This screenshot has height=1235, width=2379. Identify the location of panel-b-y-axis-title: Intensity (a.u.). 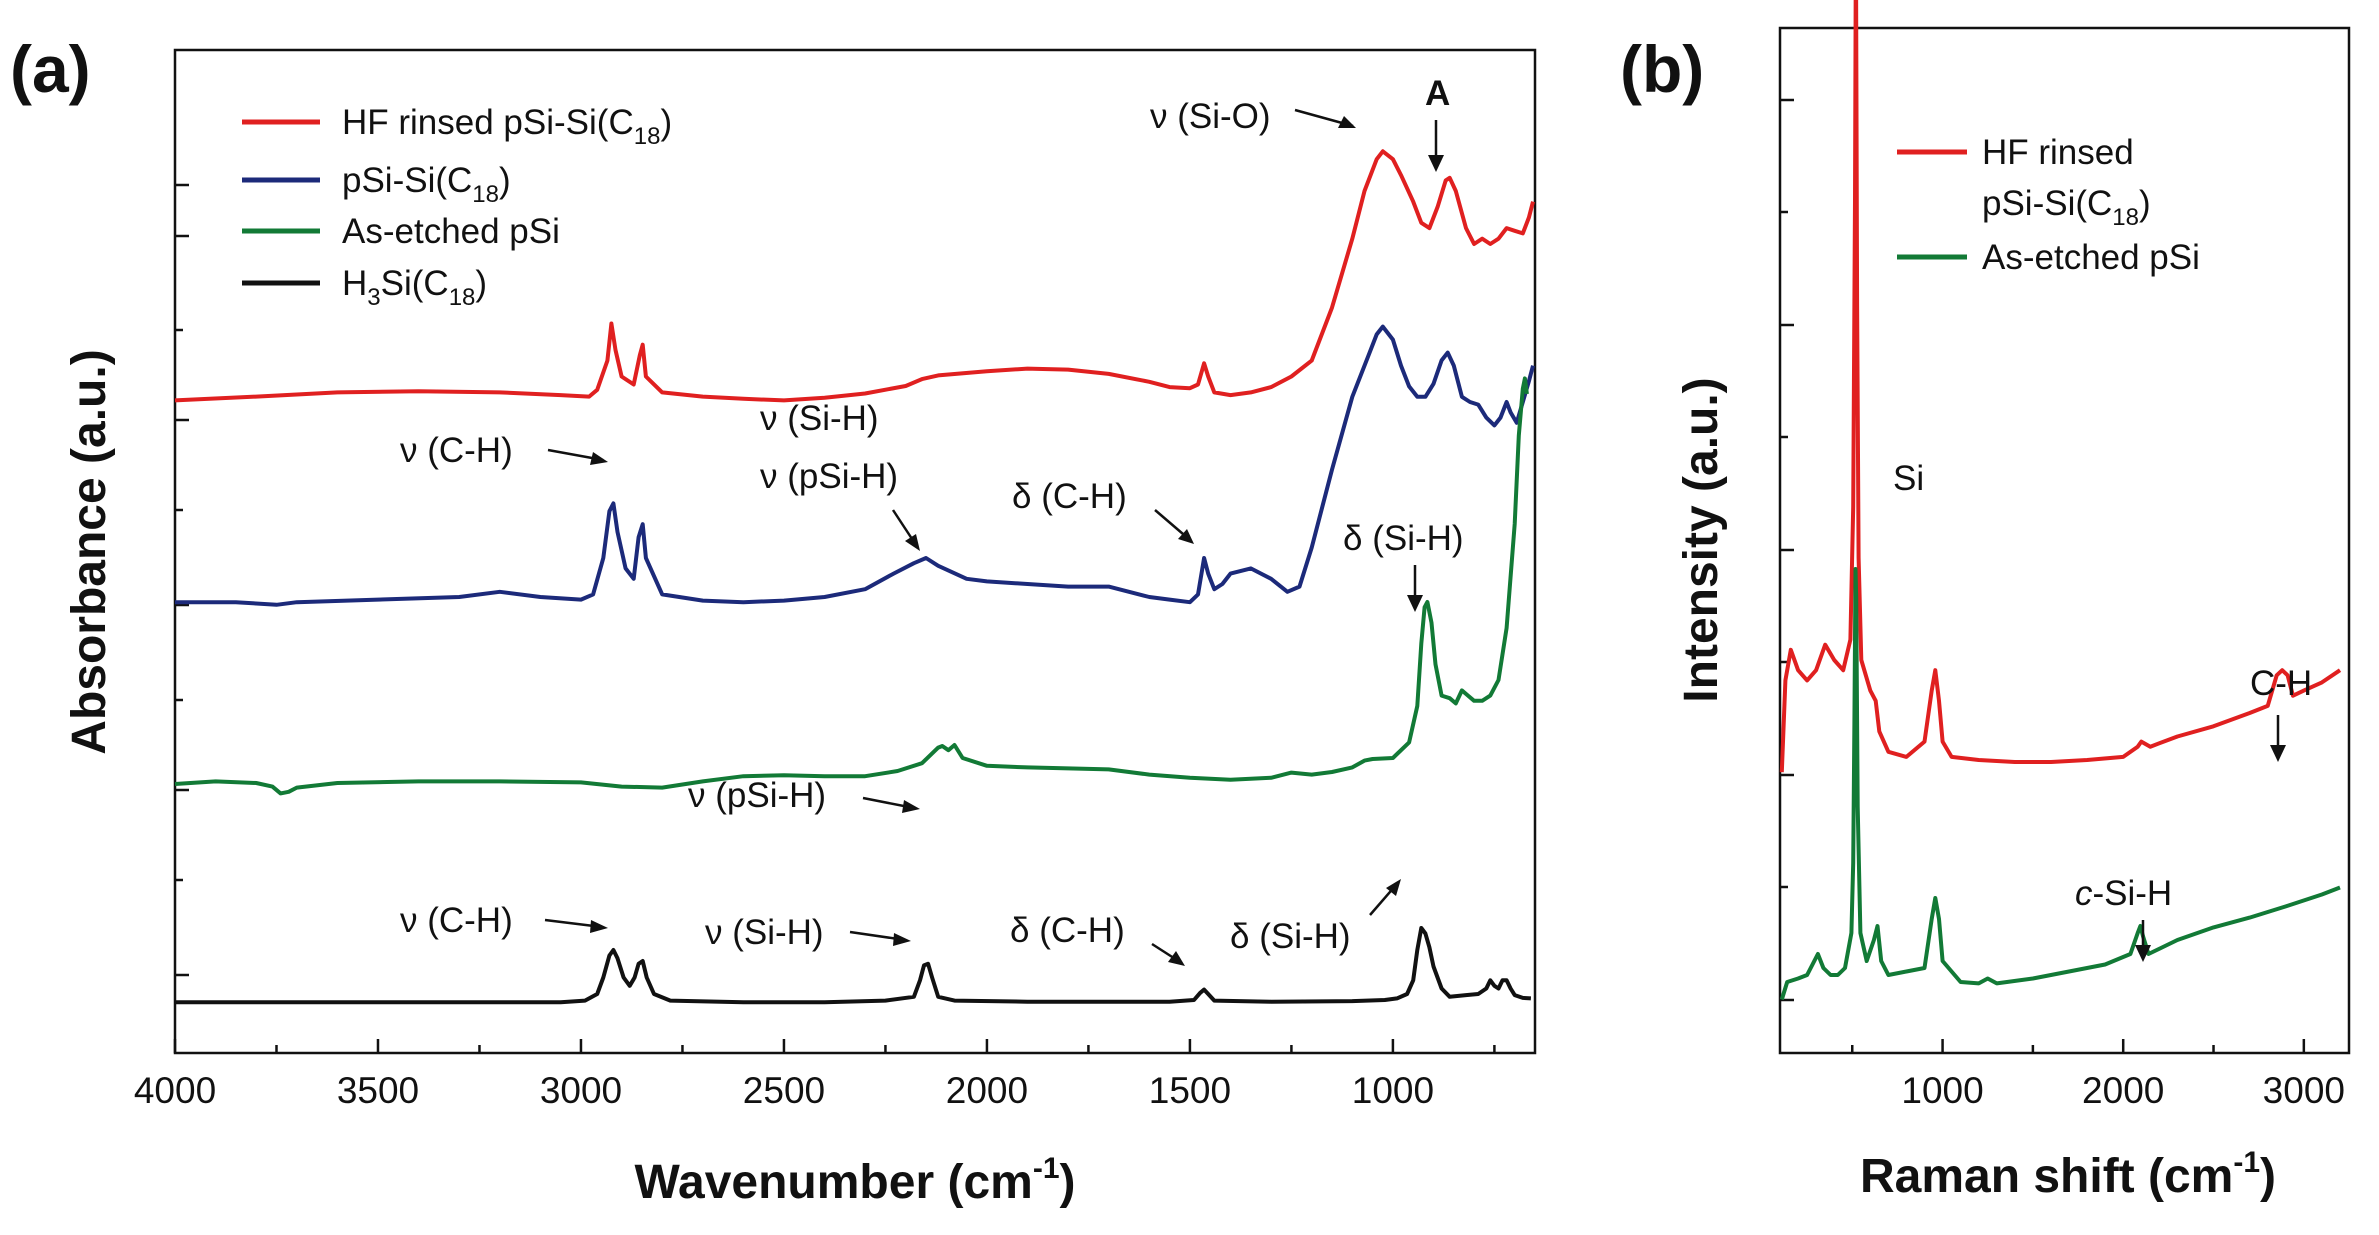
(1701, 539).